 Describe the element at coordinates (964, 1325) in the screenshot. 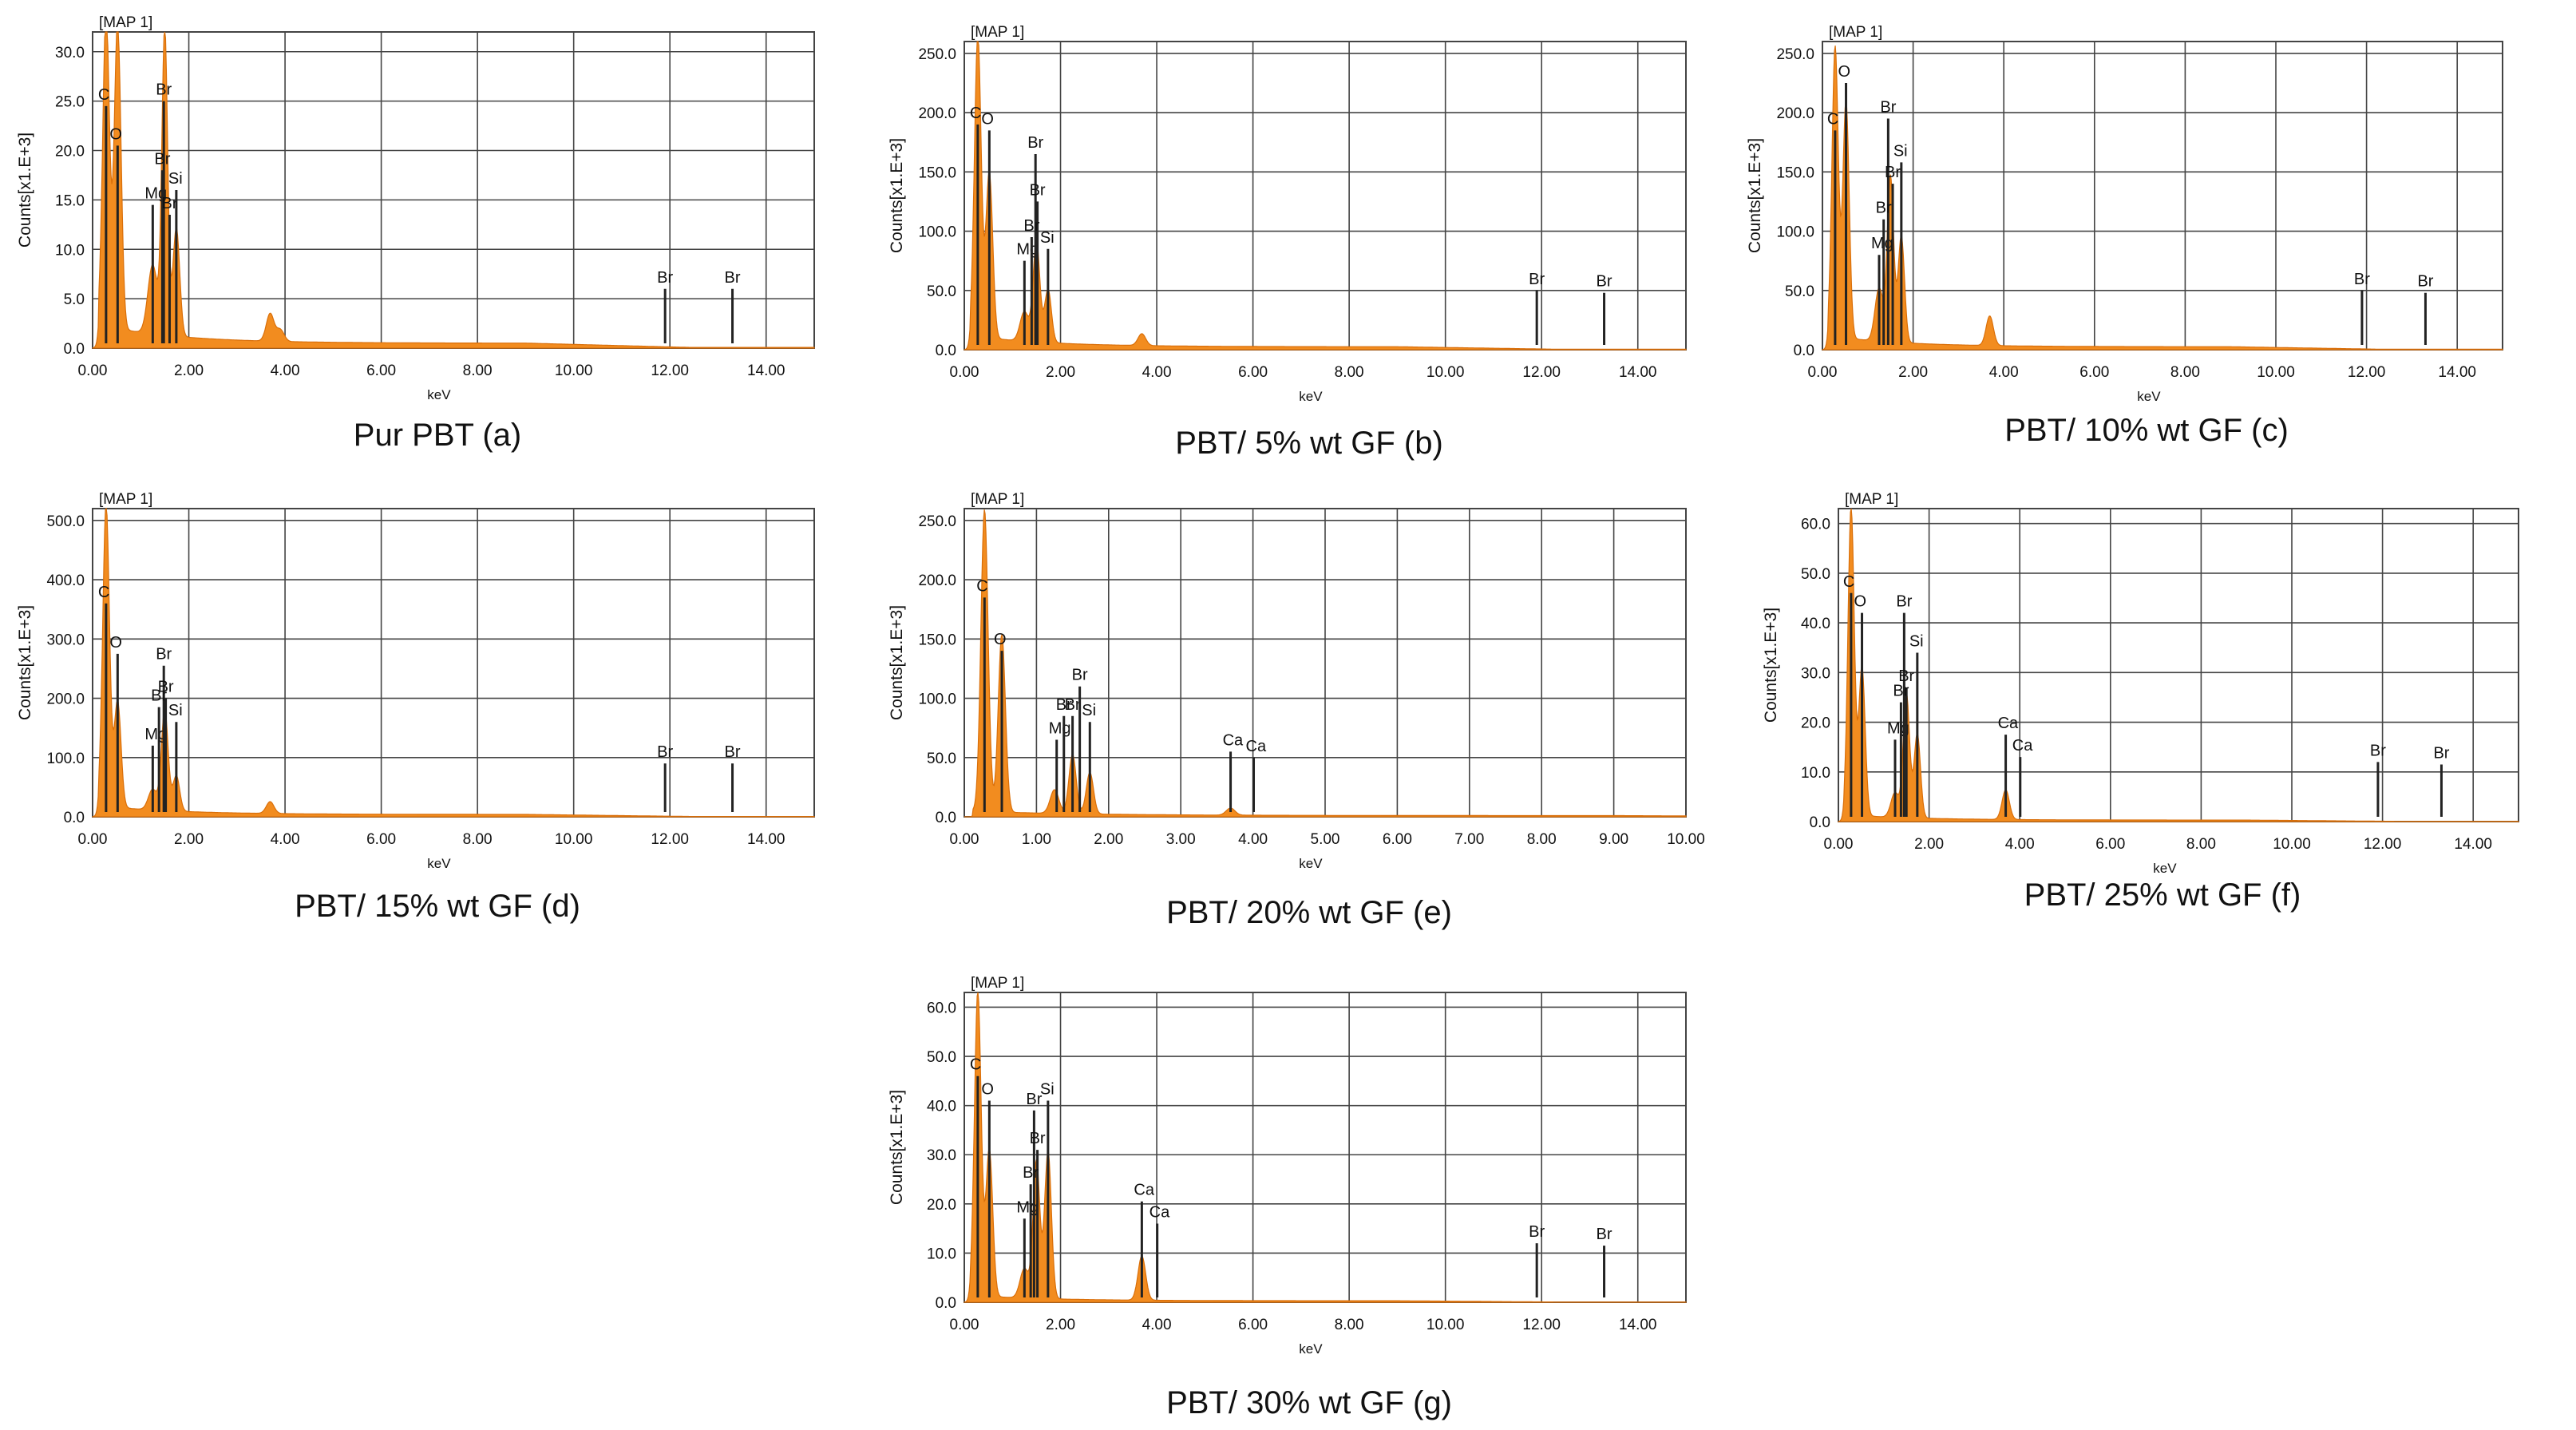

I see `x-tick-label: 0.00` at that location.